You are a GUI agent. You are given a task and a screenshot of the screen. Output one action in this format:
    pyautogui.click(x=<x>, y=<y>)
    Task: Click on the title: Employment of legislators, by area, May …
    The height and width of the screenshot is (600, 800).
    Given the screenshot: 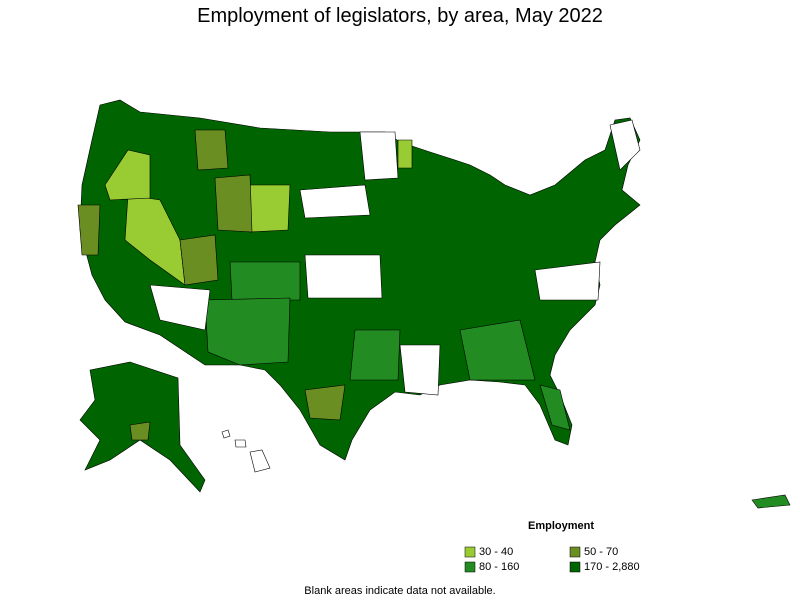 What is the action you would take?
    pyautogui.click(x=400, y=16)
    